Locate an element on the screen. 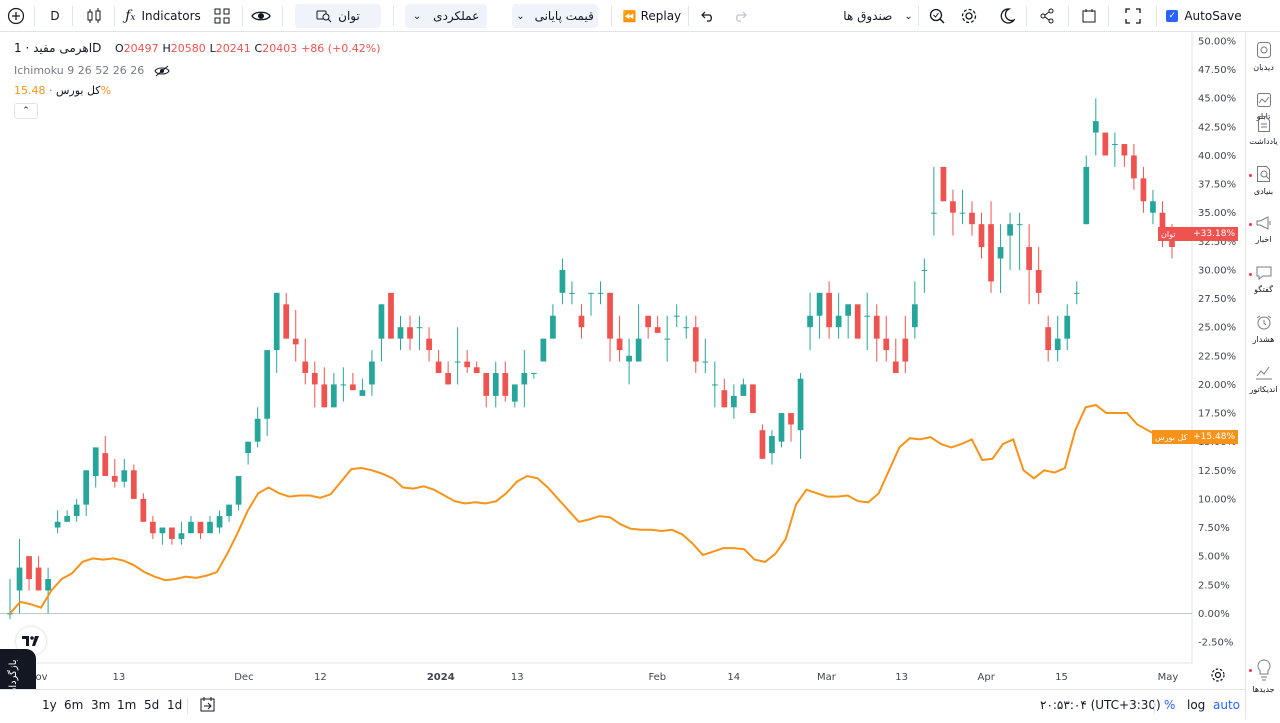 The width and height of the screenshot is (1280, 723). undo-icon is located at coordinates (708, 16).